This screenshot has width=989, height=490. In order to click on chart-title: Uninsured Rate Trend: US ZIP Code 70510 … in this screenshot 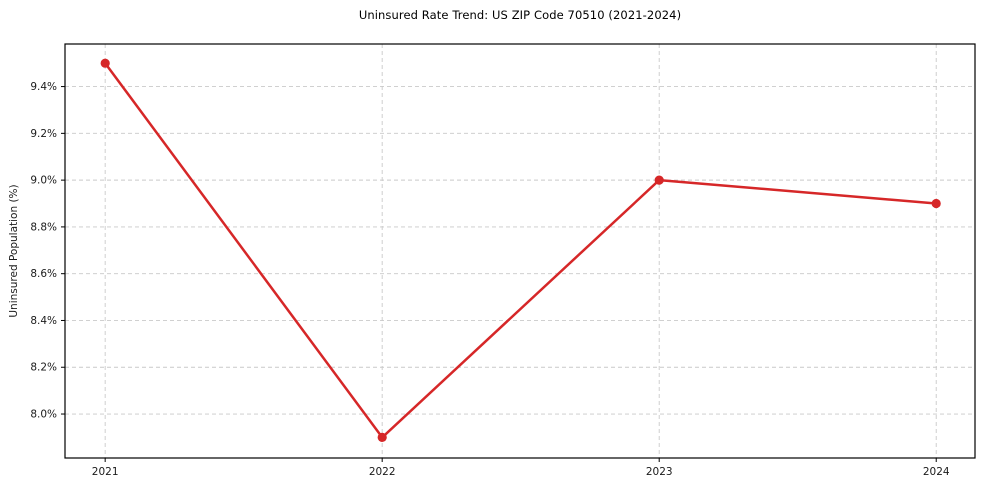, I will do `click(520, 15)`.